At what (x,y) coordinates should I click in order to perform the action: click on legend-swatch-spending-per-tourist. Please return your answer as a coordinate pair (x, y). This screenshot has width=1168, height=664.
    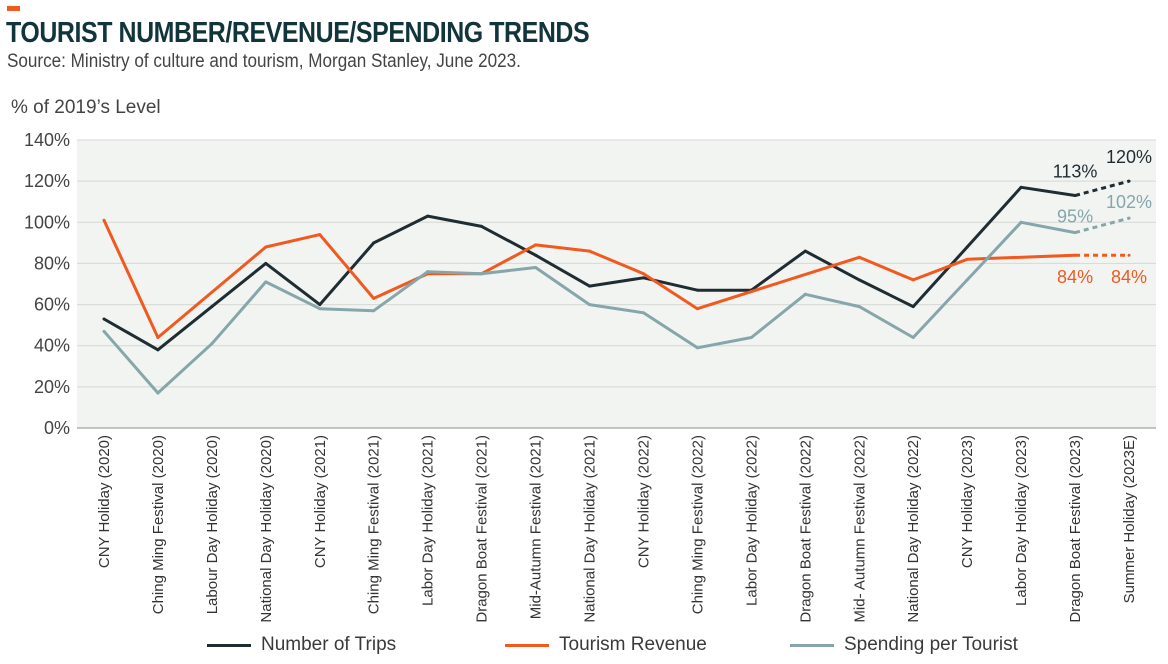
    Looking at the image, I should click on (812, 645).